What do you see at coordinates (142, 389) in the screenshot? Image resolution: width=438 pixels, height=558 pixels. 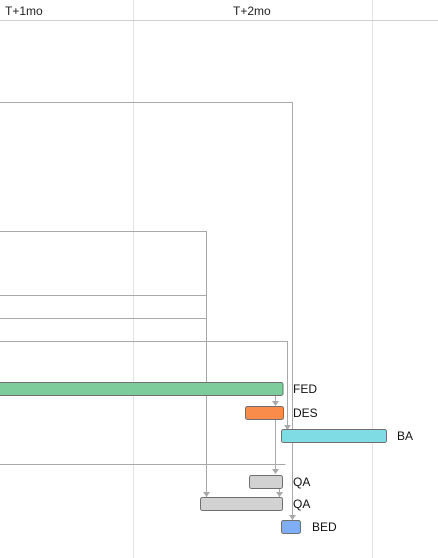 I see `task-bar-fed` at bounding box center [142, 389].